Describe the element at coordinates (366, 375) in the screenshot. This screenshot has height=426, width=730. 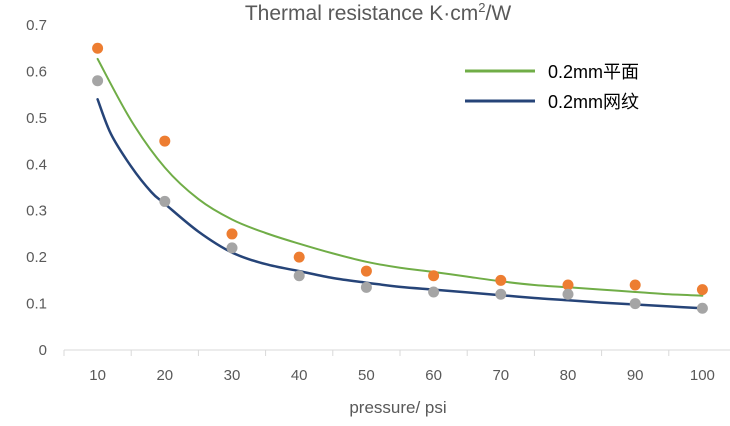
I see `x-tick-label: 50` at that location.